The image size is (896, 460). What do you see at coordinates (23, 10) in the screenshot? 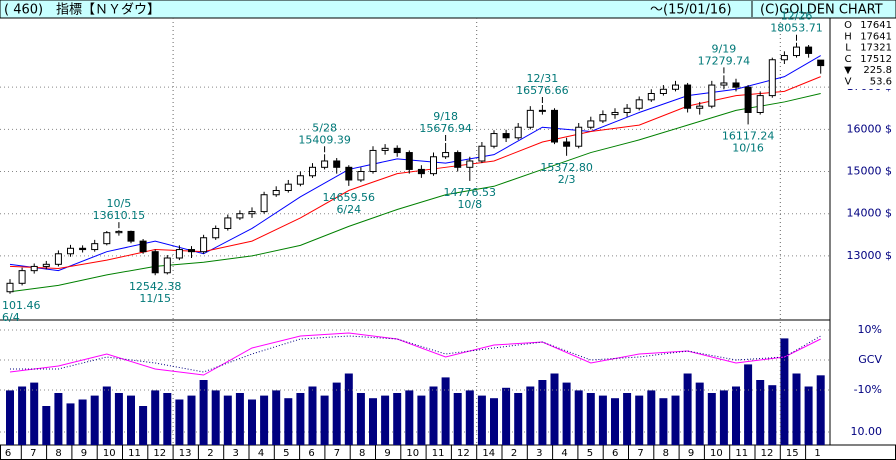
I see `header-code: ( 460)` at bounding box center [23, 10].